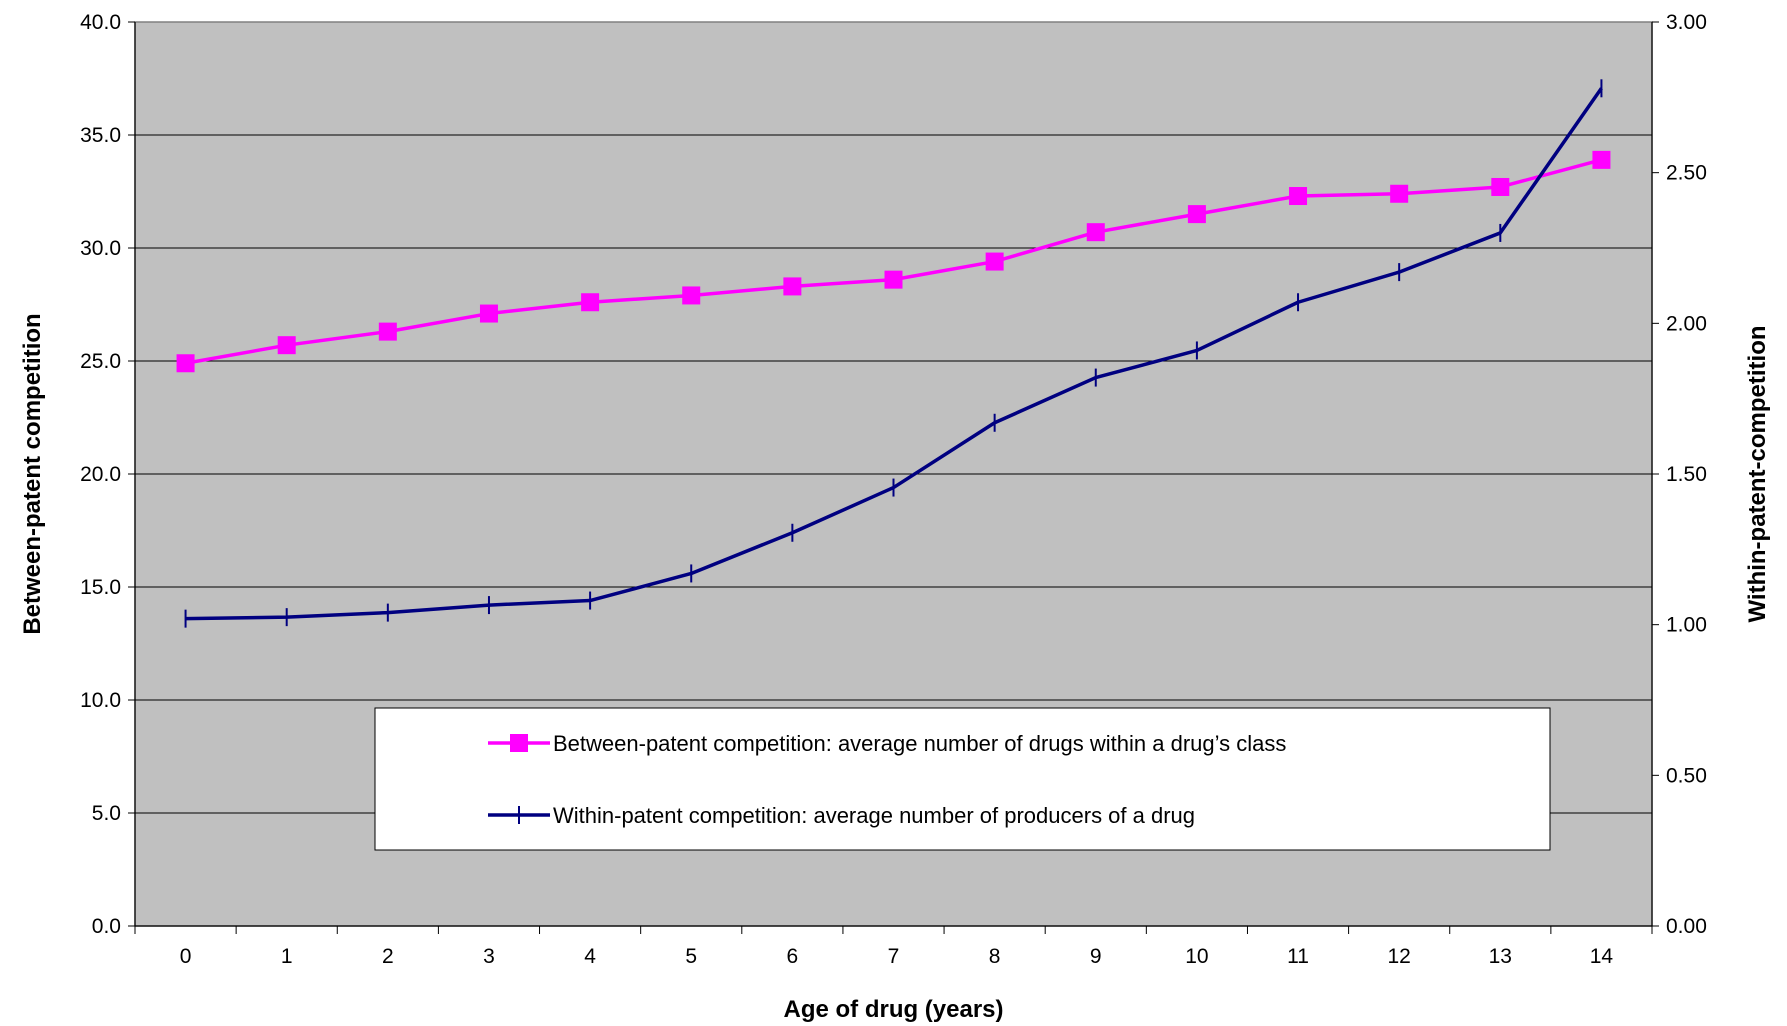  Describe the element at coordinates (1196, 956) in the screenshot. I see `x-tick-label: 10` at that location.